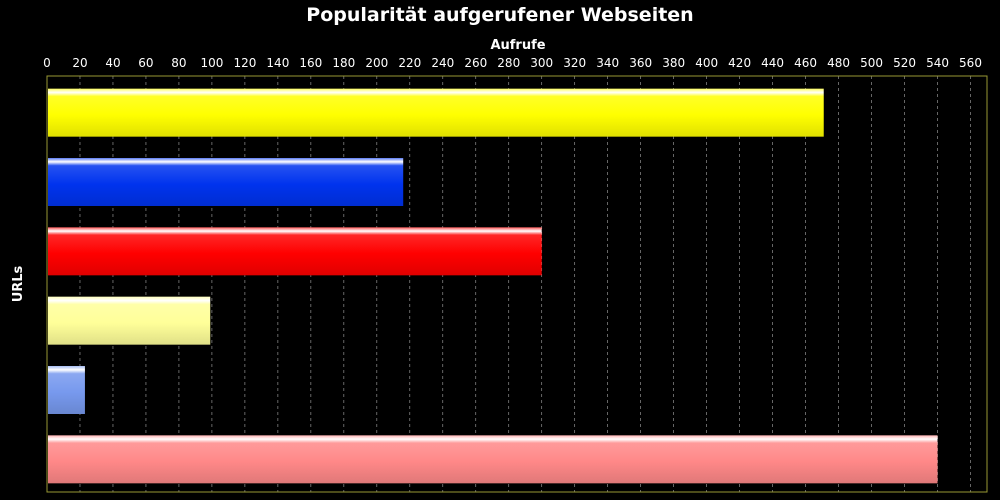 Image resolution: width=1000 pixels, height=500 pixels. What do you see at coordinates (442, 63) in the screenshot?
I see `x-tick-label: 240` at bounding box center [442, 63].